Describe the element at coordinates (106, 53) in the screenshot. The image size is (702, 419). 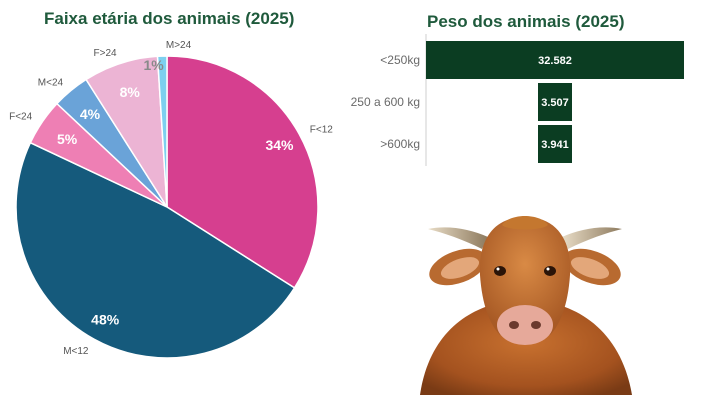
I see `pie-category-label-4: F>24` at that location.